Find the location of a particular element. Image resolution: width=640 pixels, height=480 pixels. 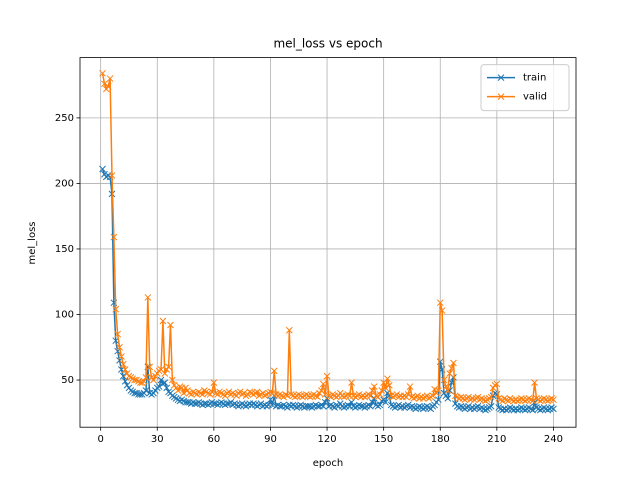

y-tick-label: 250 is located at coordinates (64, 118).